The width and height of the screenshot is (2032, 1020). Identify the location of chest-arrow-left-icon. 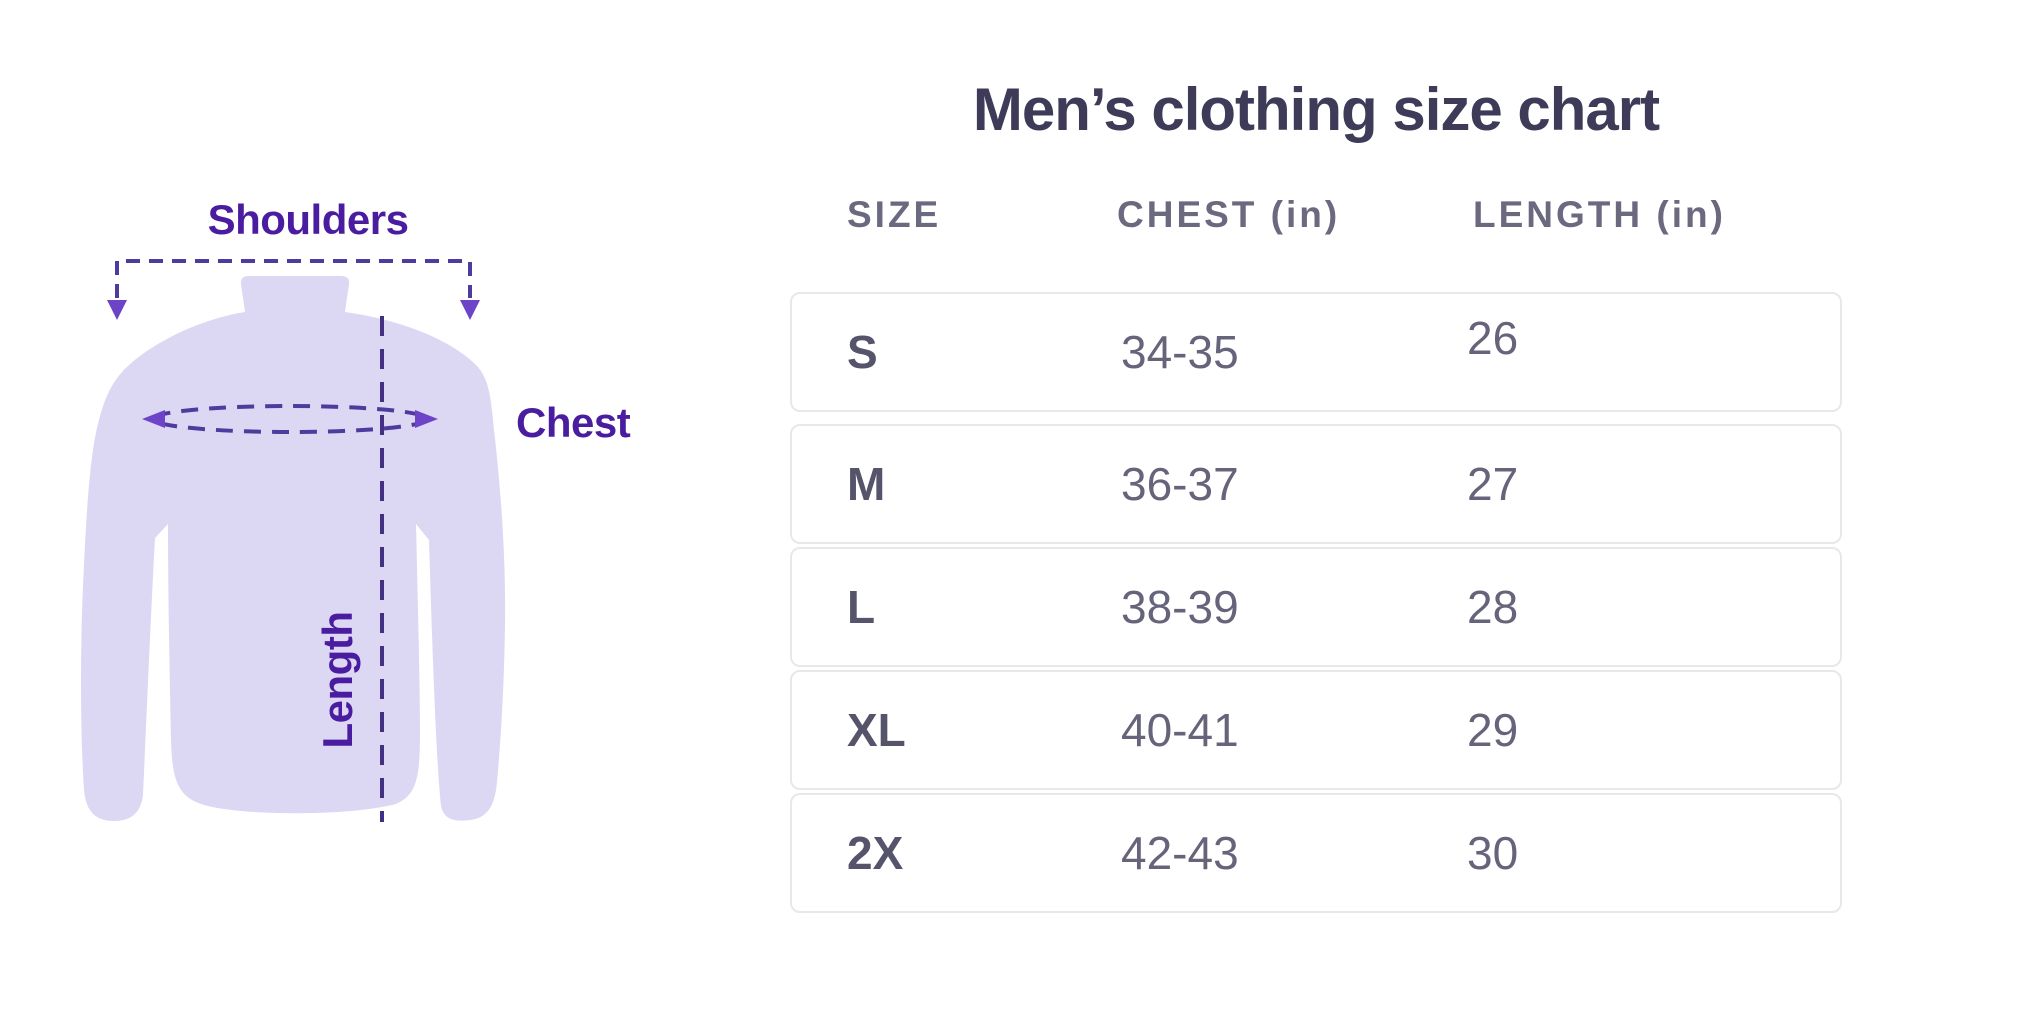
(153, 419).